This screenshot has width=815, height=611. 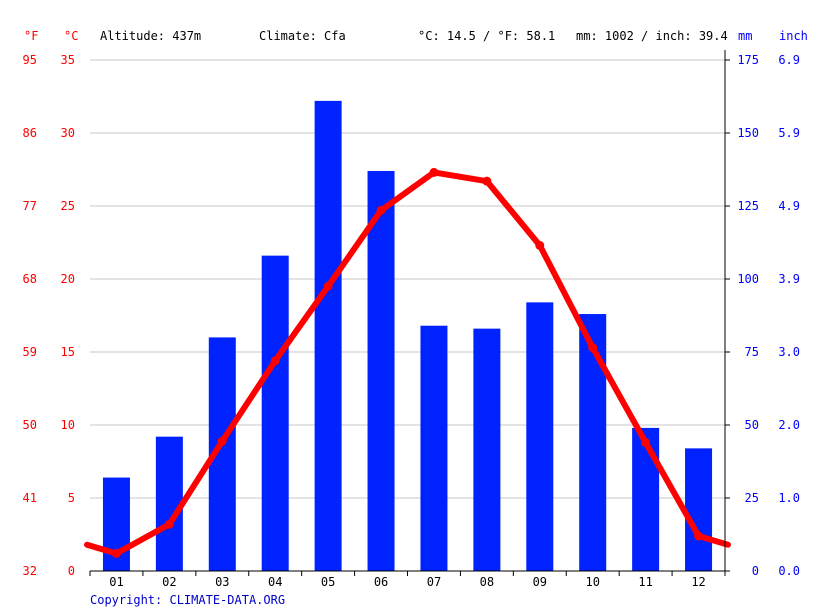 What do you see at coordinates (169, 582) in the screenshot?
I see `month-tick-label: 02` at bounding box center [169, 582].